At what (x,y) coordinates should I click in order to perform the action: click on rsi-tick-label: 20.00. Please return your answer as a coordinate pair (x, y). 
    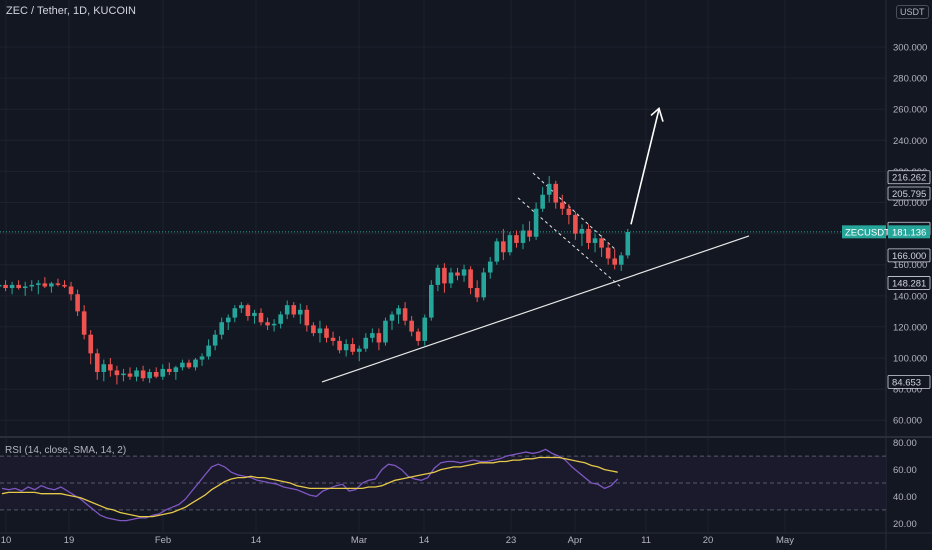
    Looking at the image, I should click on (905, 524).